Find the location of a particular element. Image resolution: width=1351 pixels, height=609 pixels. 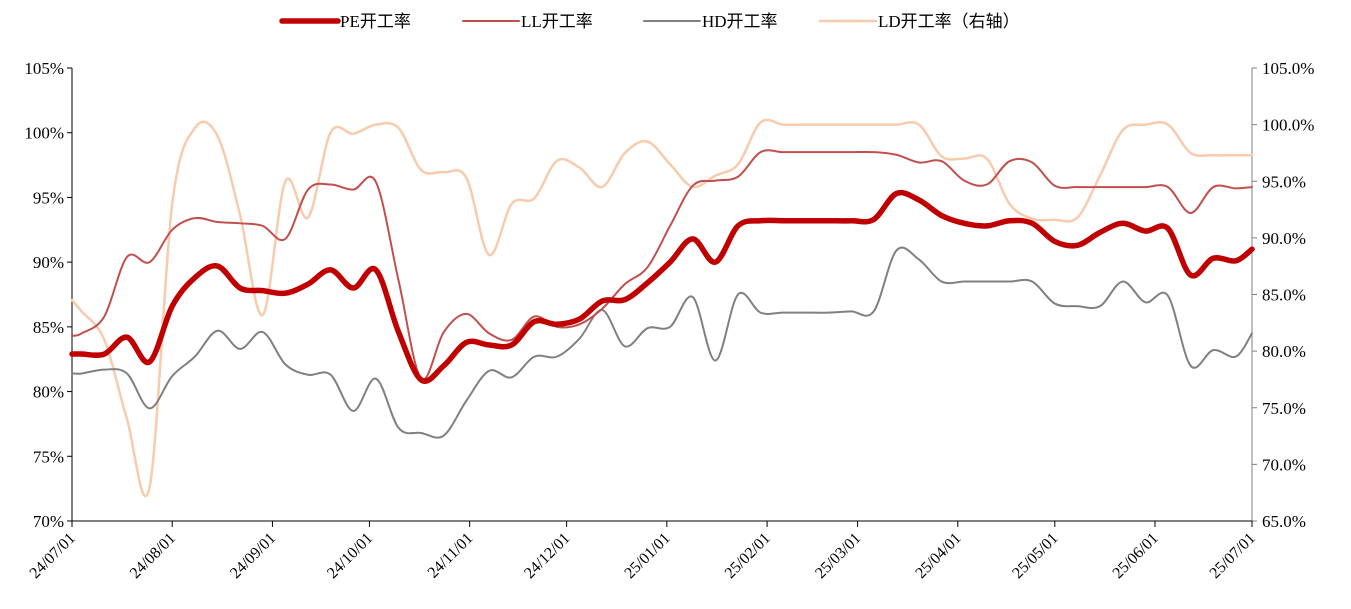

left-y-tick-label: 85% is located at coordinates (48, 327).